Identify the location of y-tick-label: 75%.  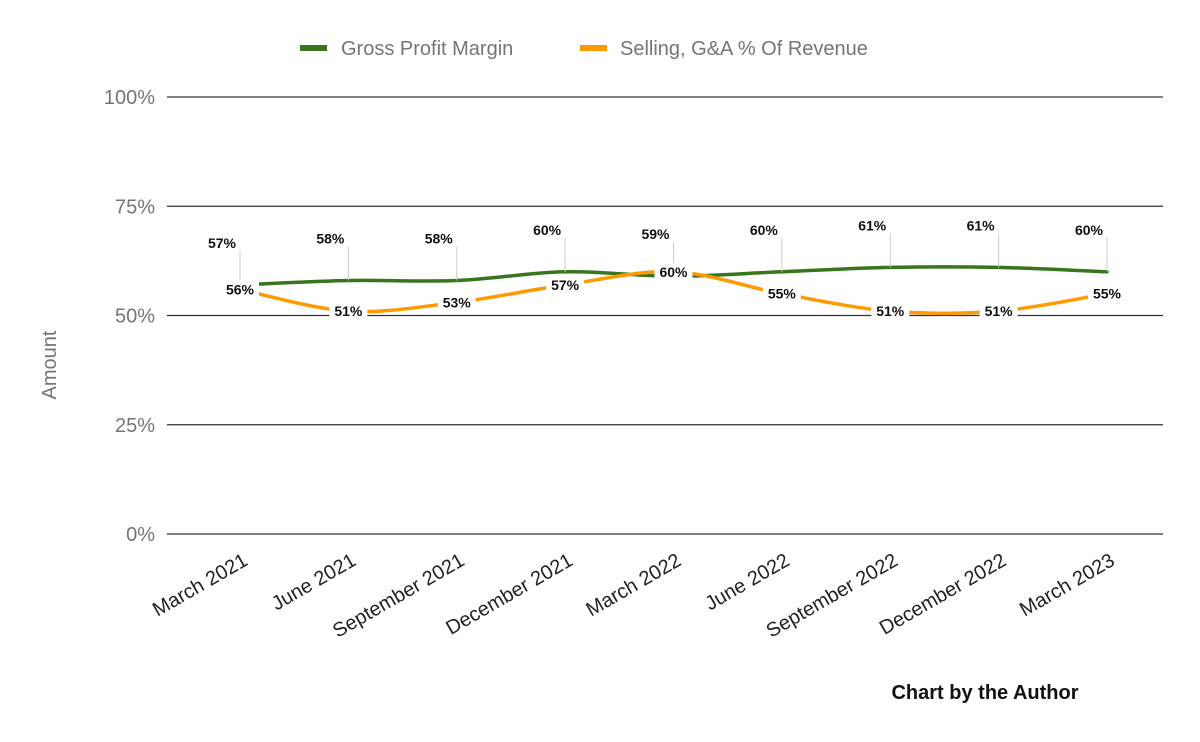
(135, 207).